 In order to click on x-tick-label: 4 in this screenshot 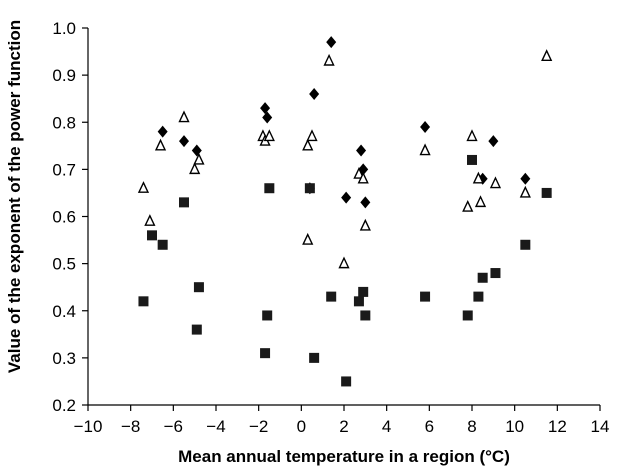, I will do `click(386, 426)`.